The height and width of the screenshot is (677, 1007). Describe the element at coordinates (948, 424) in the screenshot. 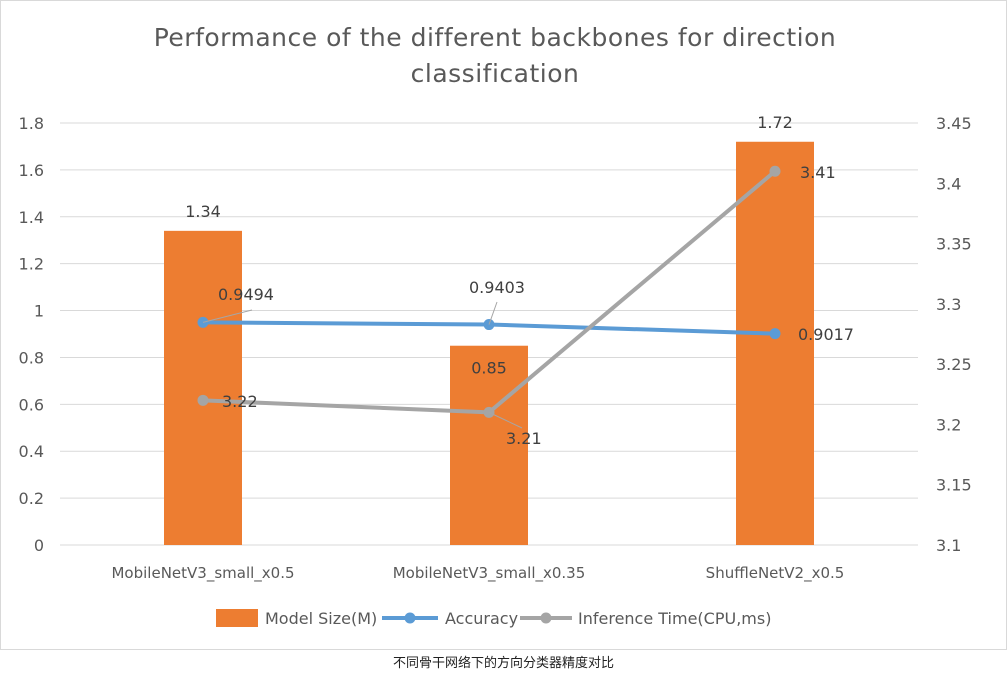

I see `y-right-tick-label: 3.2` at that location.